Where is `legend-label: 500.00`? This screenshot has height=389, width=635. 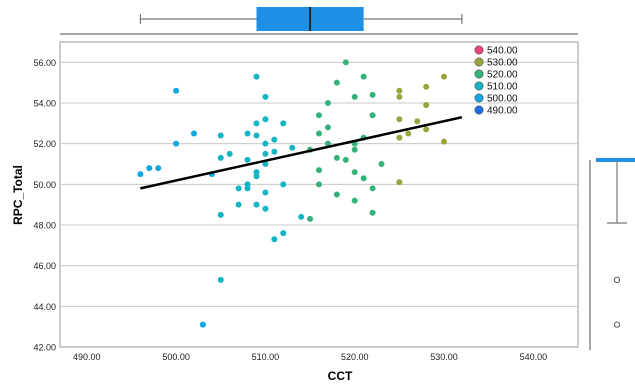 legend-label: 500.00 is located at coordinates (502, 99).